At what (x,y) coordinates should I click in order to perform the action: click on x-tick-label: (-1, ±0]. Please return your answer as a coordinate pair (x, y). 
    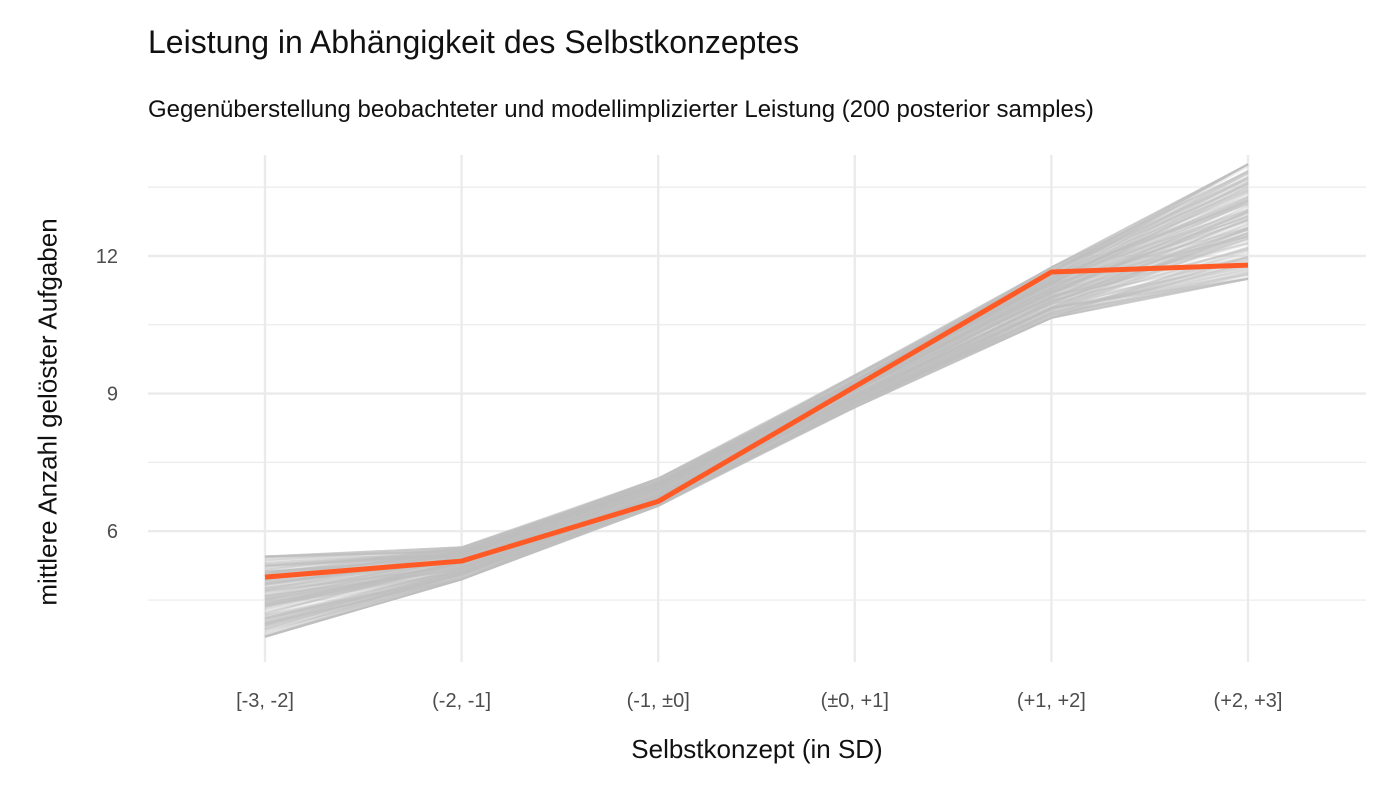
    Looking at the image, I should click on (658, 701).